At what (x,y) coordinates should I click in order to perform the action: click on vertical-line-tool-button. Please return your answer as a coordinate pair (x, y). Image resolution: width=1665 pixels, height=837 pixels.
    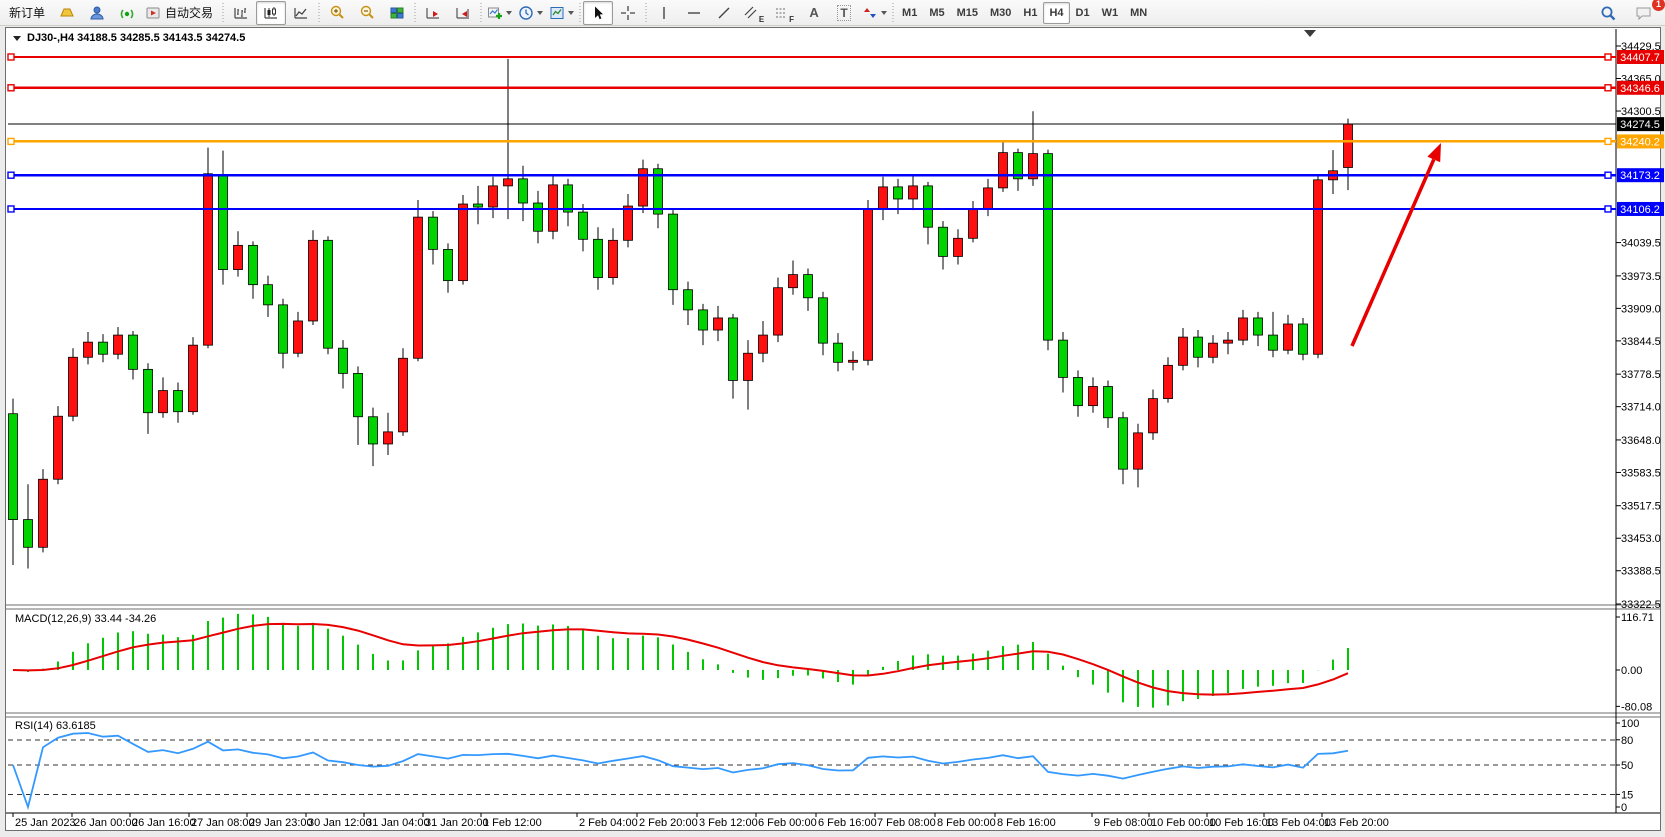
    Looking at the image, I should click on (664, 13).